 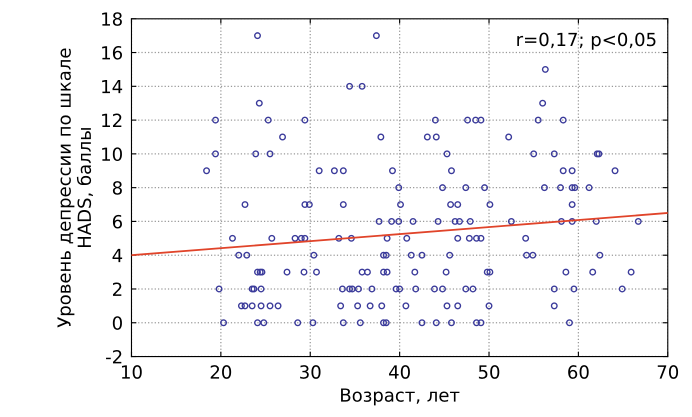 I want to click on y-axis-title: Уровень депрессии по шкале HADS, баллы, so click(x=75, y=188).